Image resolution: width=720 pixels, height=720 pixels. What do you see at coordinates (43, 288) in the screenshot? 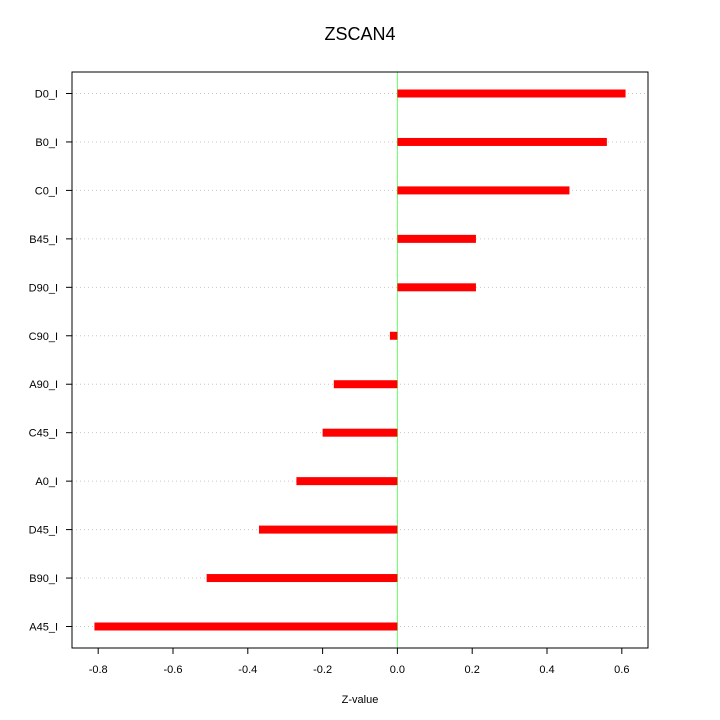
I see `y-tick-label: D90_I` at bounding box center [43, 288].